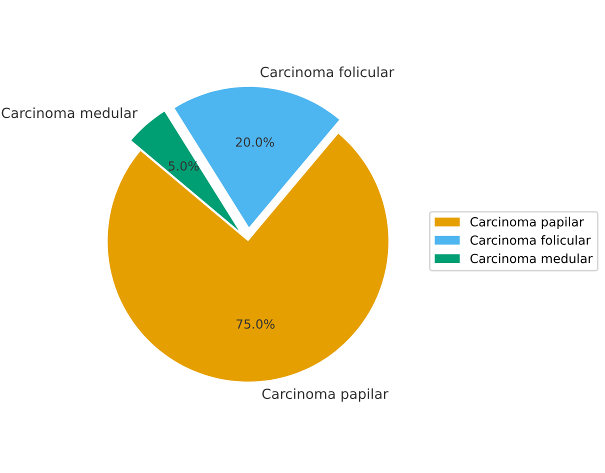 The image size is (605, 473). What do you see at coordinates (530, 240) in the screenshot?
I see `legend-label: Carcinoma folicular` at bounding box center [530, 240].